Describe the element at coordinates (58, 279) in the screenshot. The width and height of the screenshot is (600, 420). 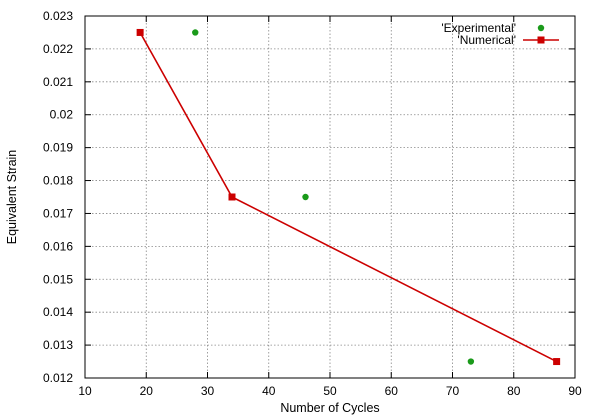
I see `y-tick-label: 0.015` at that location.